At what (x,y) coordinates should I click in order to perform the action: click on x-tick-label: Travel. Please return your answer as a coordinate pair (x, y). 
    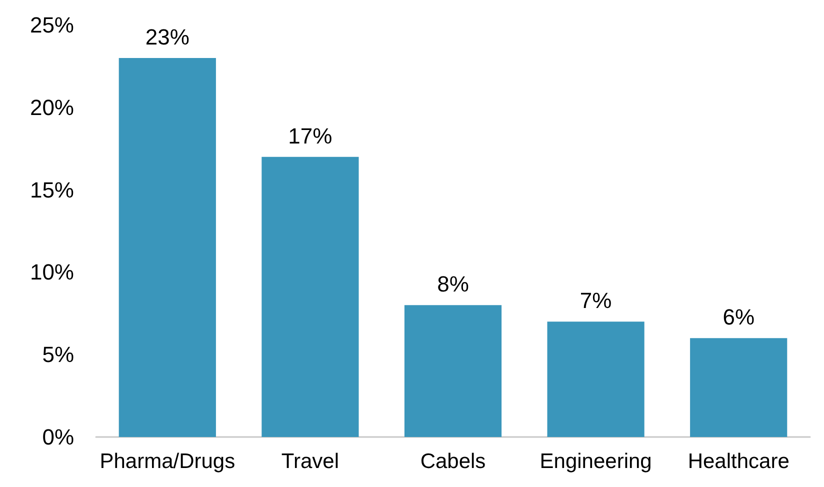
    Looking at the image, I should click on (310, 461).